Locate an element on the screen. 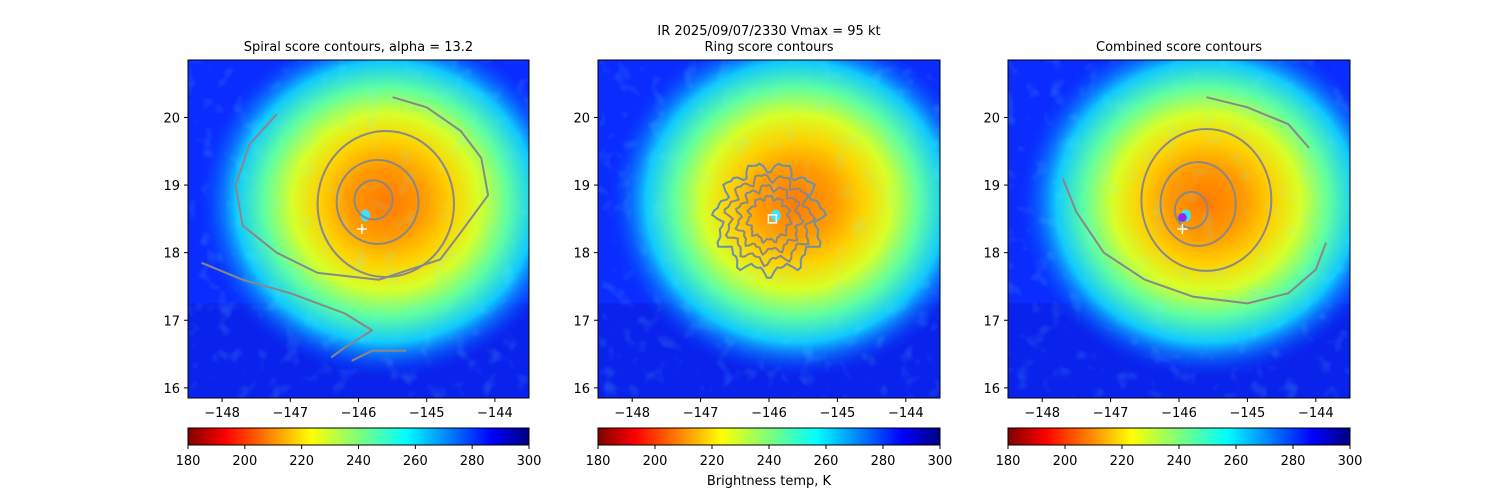 The width and height of the screenshot is (1500, 500). center-circle-marker is located at coordinates (1182, 218).